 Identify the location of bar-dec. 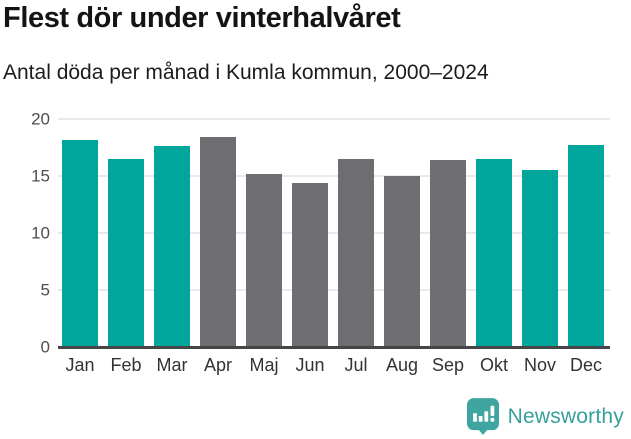
(586, 246).